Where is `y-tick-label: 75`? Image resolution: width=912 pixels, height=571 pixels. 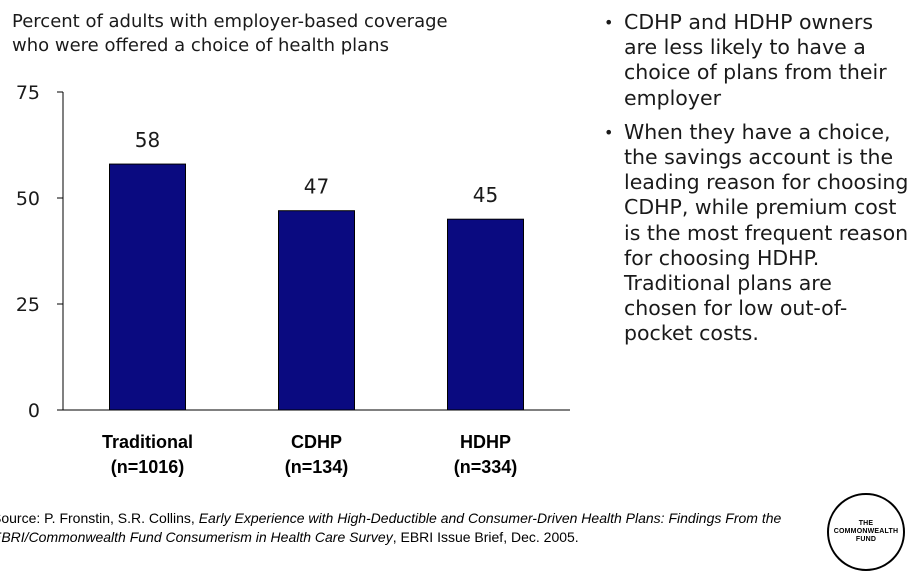
y-tick-label: 75 is located at coordinates (28, 93).